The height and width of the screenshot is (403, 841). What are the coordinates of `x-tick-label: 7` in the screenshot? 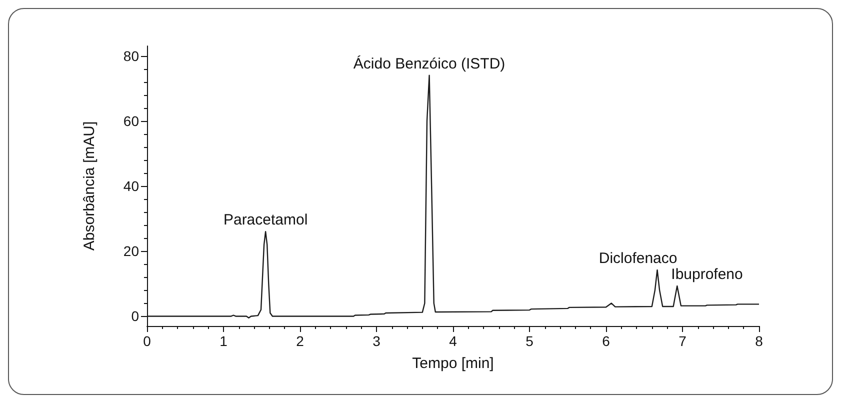 It's located at (682, 341).